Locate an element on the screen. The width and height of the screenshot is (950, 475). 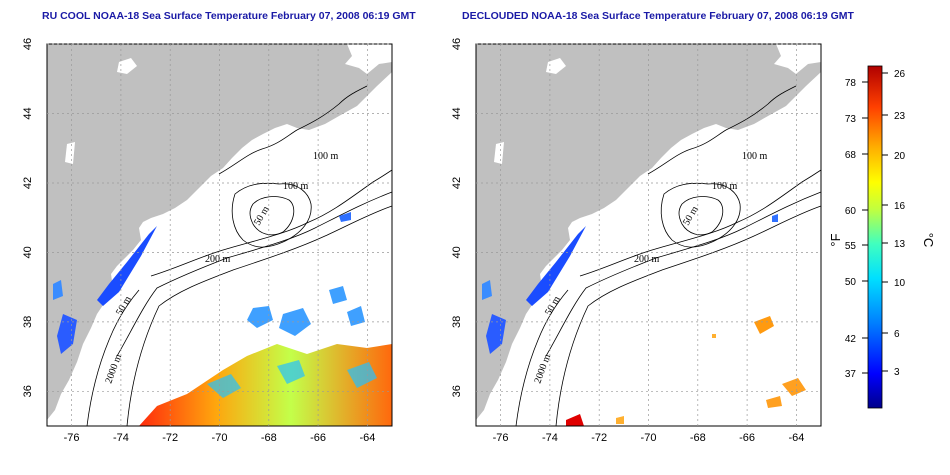
colorbar-gradient is located at coordinates (875, 237).